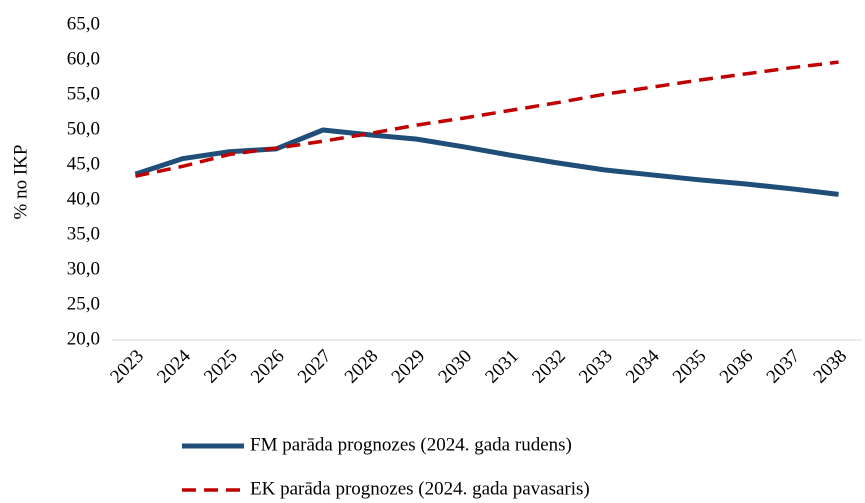 The width and height of the screenshot is (865, 503). Describe the element at coordinates (411, 444) in the screenshot. I see `legend-label: FM parāda prognozes (2024. gada rudens)` at that location.